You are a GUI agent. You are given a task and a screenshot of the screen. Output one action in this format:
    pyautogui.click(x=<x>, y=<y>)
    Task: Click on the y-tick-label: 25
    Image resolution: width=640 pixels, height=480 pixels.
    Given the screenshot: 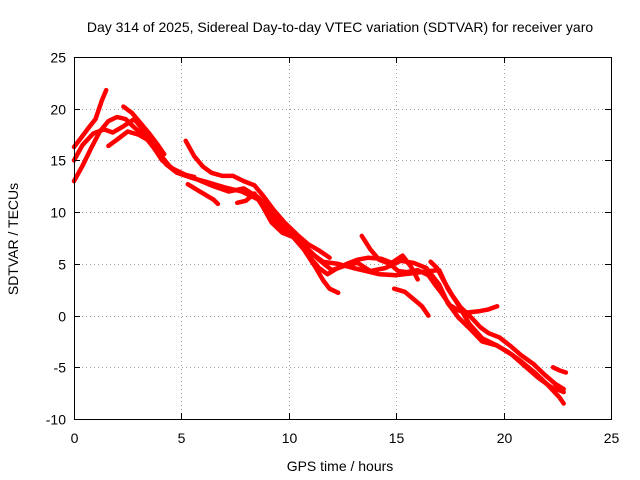 What is the action you would take?
    pyautogui.click(x=58, y=58)
    